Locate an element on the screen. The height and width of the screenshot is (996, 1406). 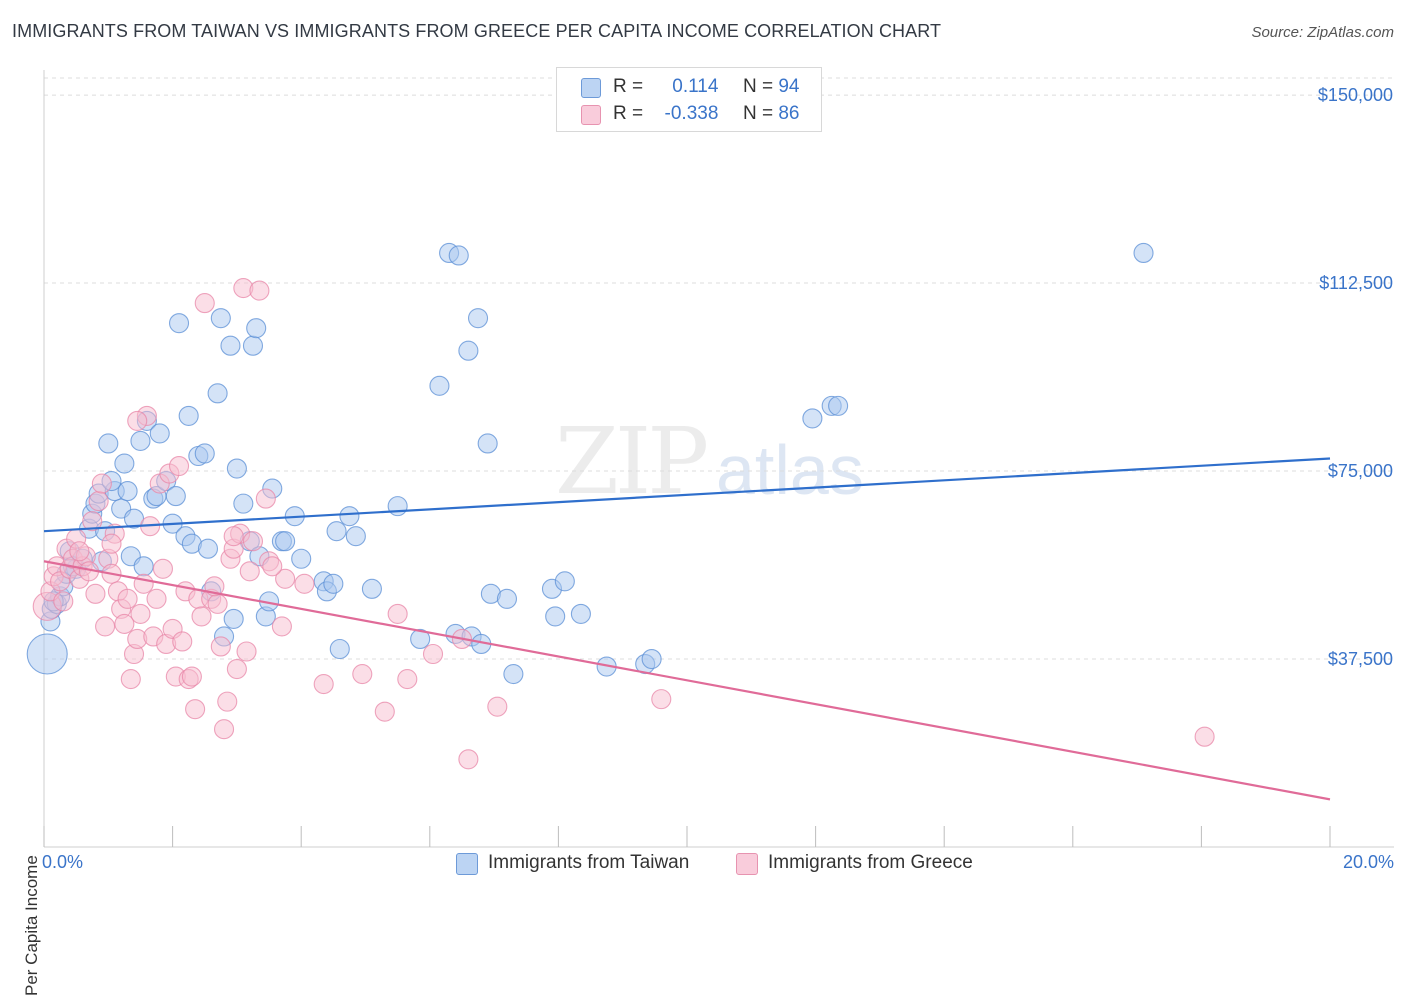
bottom-taiwan-swatch is located at coordinates (467, 864).